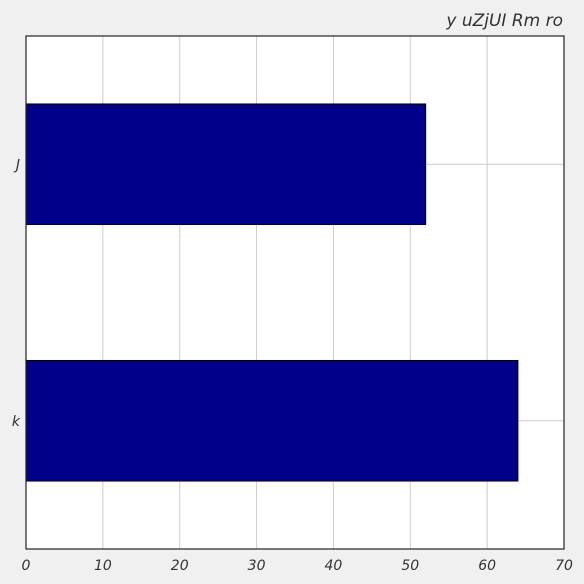 The image size is (584, 584). What do you see at coordinates (504, 21) in the screenshot?
I see `chart-title: y uZjUI Rm ro` at bounding box center [504, 21].